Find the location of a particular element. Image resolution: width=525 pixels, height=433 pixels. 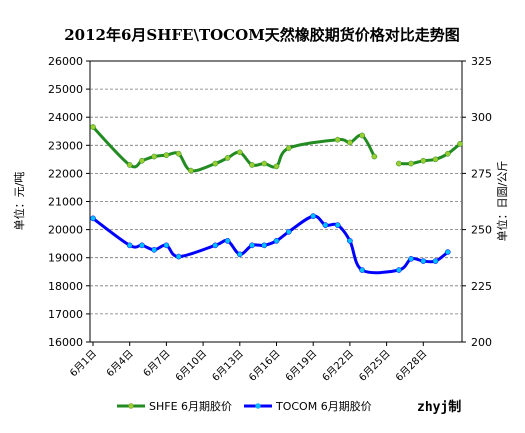

x-tick-label: 6月7日 is located at coordinates (157, 364).